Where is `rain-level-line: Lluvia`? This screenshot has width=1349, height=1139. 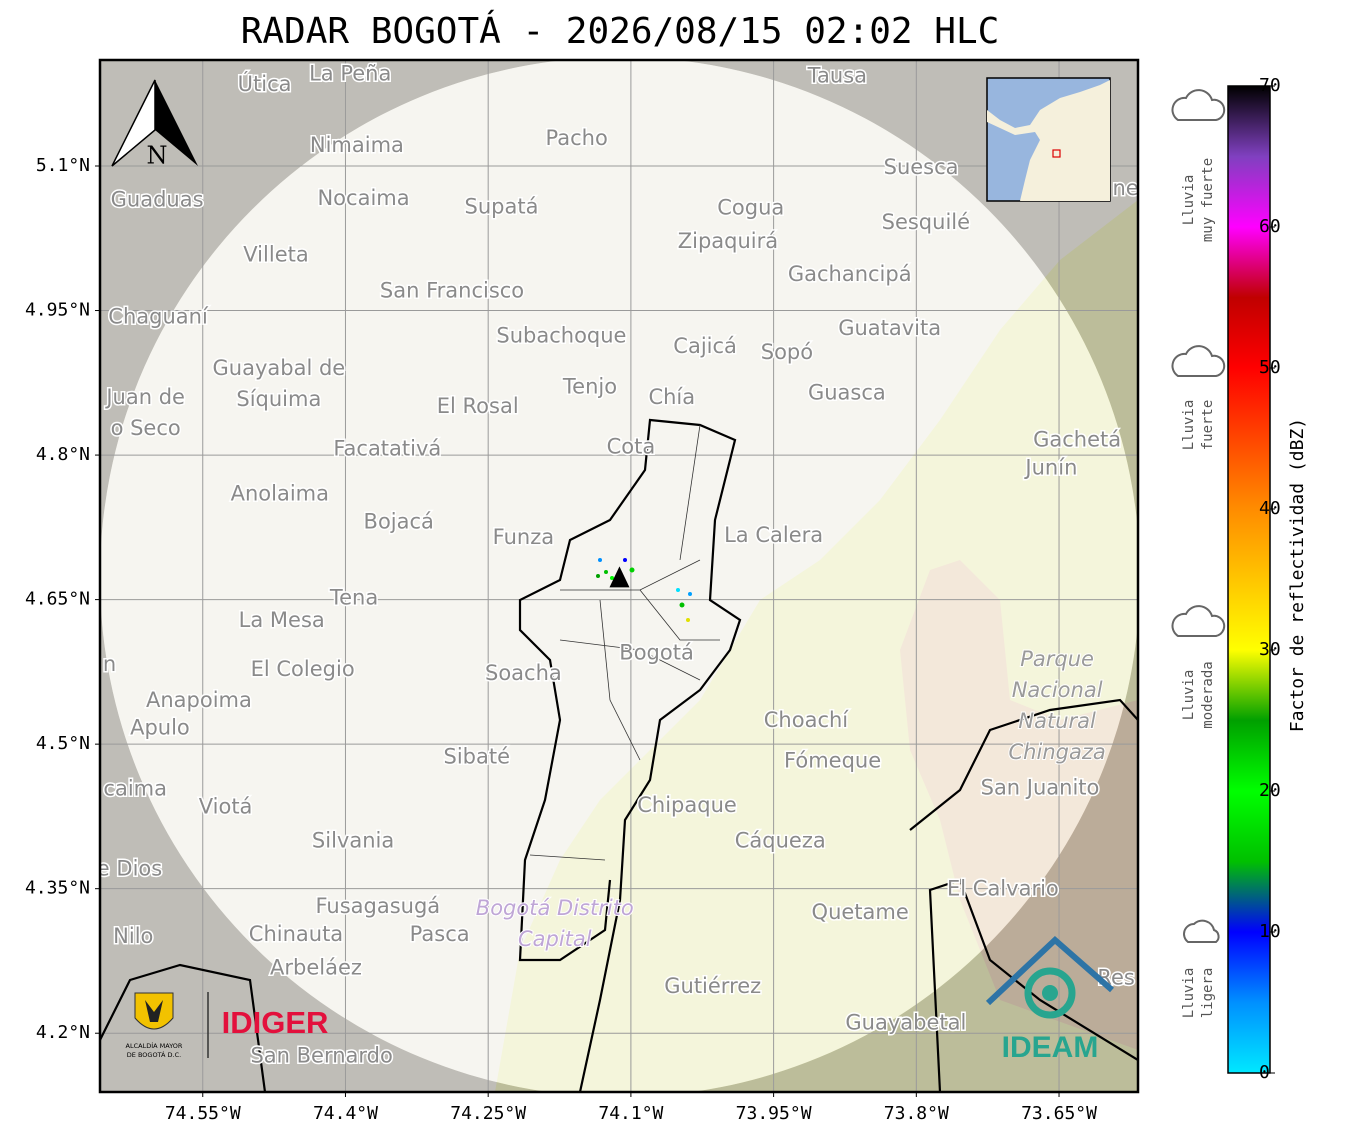
rain-level-line: Lluvia is located at coordinates (1189, 425).